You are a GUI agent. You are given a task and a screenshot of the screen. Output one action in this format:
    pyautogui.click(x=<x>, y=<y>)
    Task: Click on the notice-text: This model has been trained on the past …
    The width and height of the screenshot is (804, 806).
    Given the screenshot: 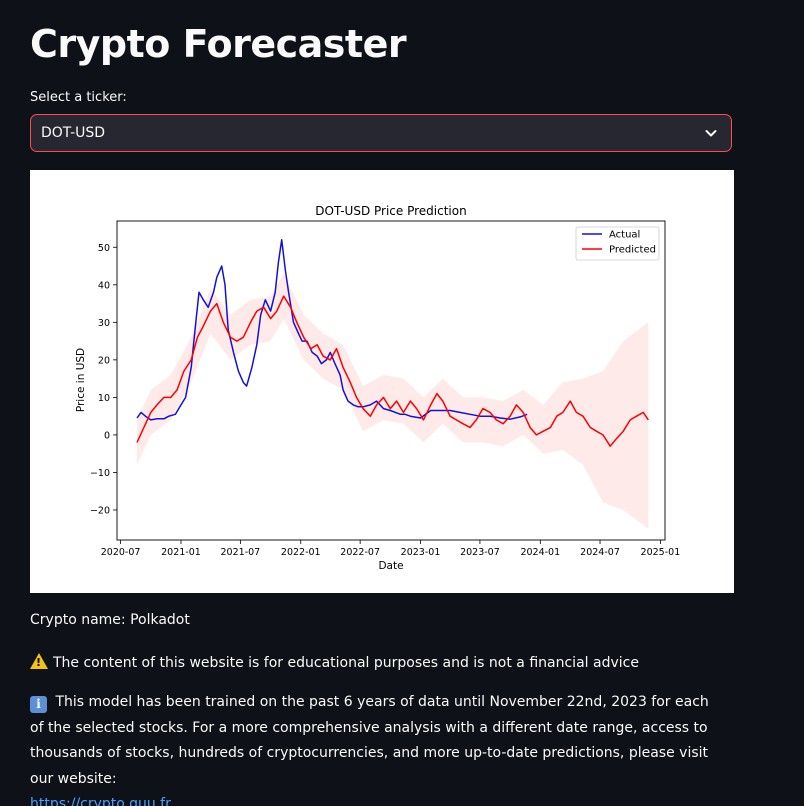 What is the action you would take?
    pyautogui.click(x=369, y=740)
    